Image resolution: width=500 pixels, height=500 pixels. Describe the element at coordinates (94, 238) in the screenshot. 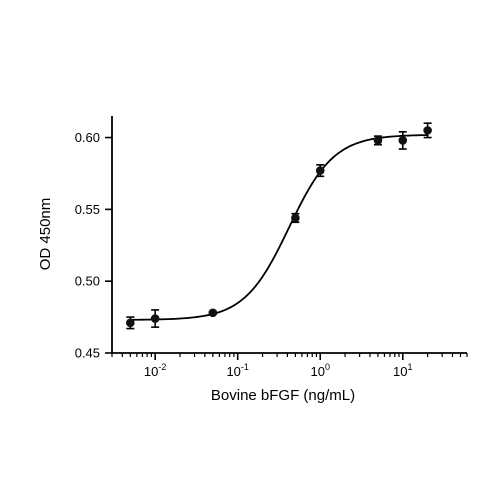

I see `y-axis: 0.45 0.50 0.55 0.60` at that location.